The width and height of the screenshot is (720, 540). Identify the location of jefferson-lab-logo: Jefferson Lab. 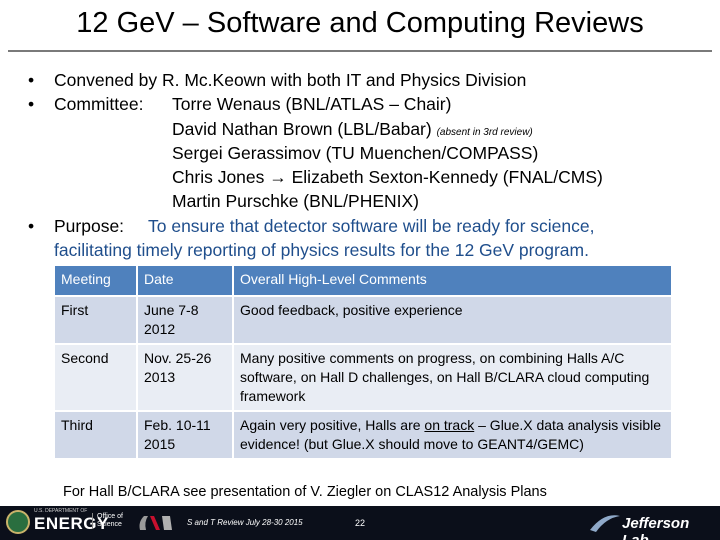
(656, 527).